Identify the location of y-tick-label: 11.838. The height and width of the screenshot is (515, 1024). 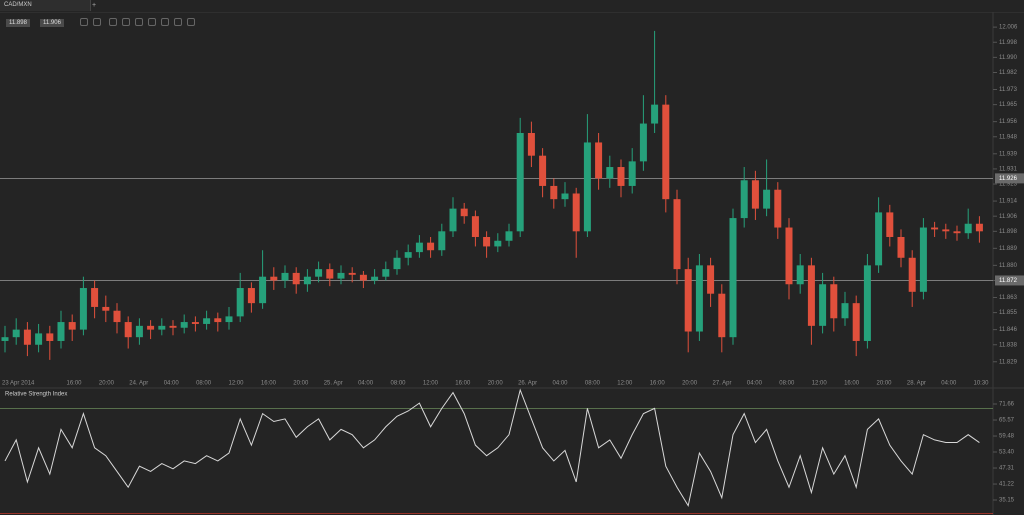
(1008, 345).